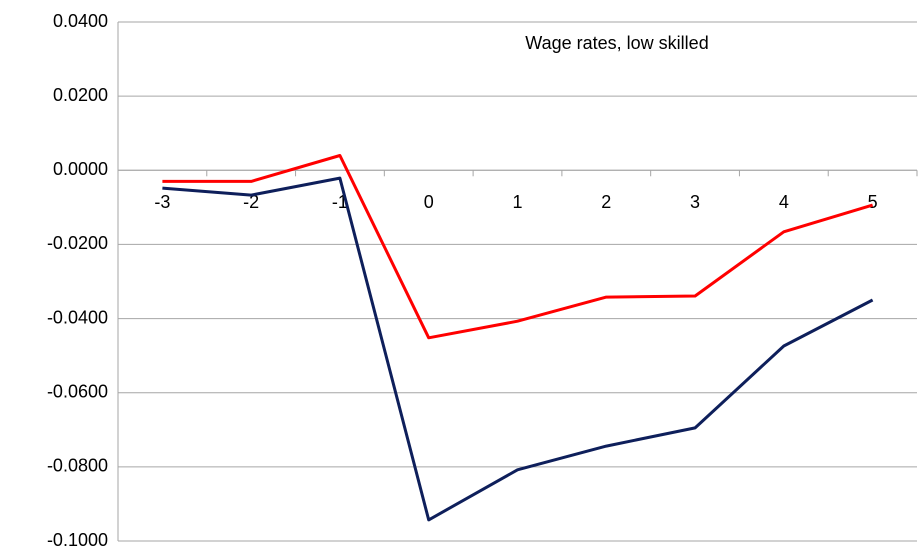  I want to click on chart-title: Wage rates, low skilled, so click(616, 43).